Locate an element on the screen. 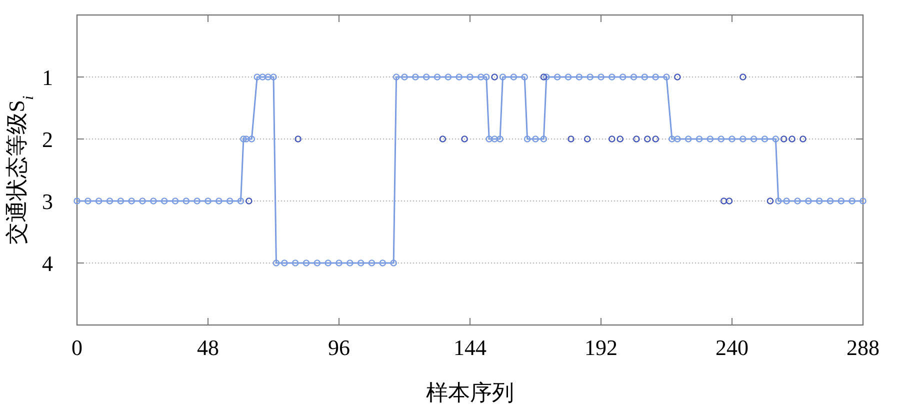 The width and height of the screenshot is (900, 417). x-tick-label: 48 is located at coordinates (208, 347).